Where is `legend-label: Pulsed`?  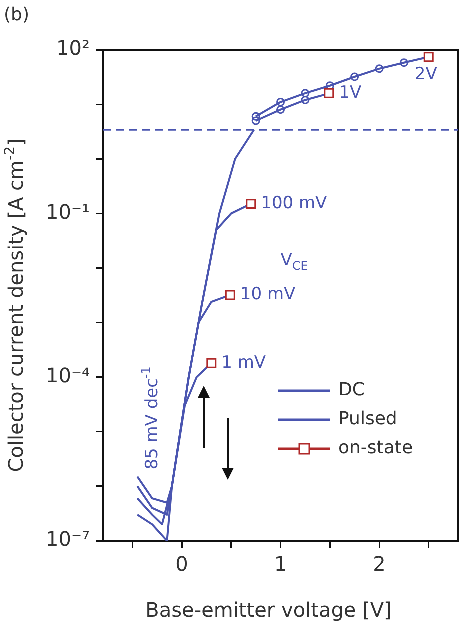 legend-label: Pulsed is located at coordinates (368, 419).